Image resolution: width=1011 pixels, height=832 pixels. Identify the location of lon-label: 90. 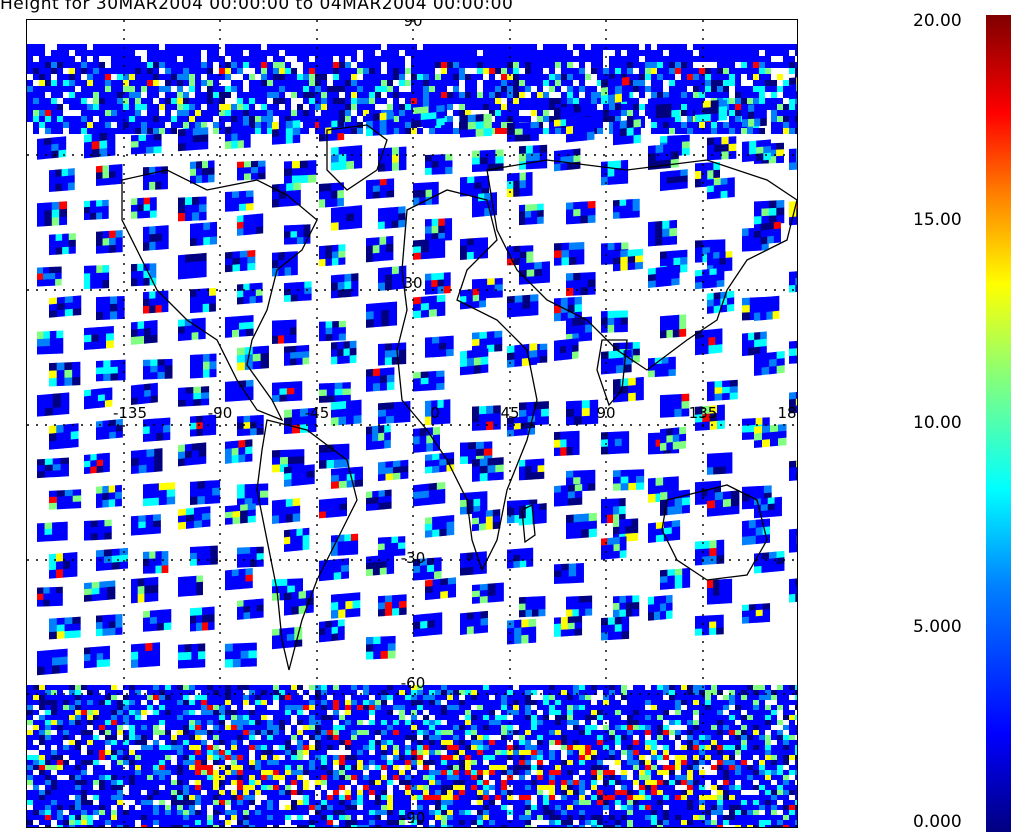
(605, 413).